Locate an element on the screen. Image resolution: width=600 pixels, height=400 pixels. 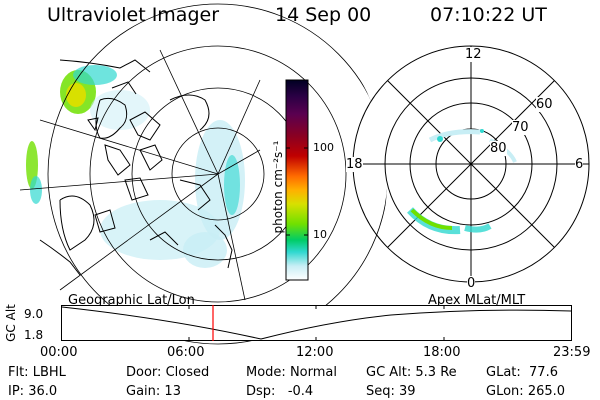
colorbar is located at coordinates (297, 180).